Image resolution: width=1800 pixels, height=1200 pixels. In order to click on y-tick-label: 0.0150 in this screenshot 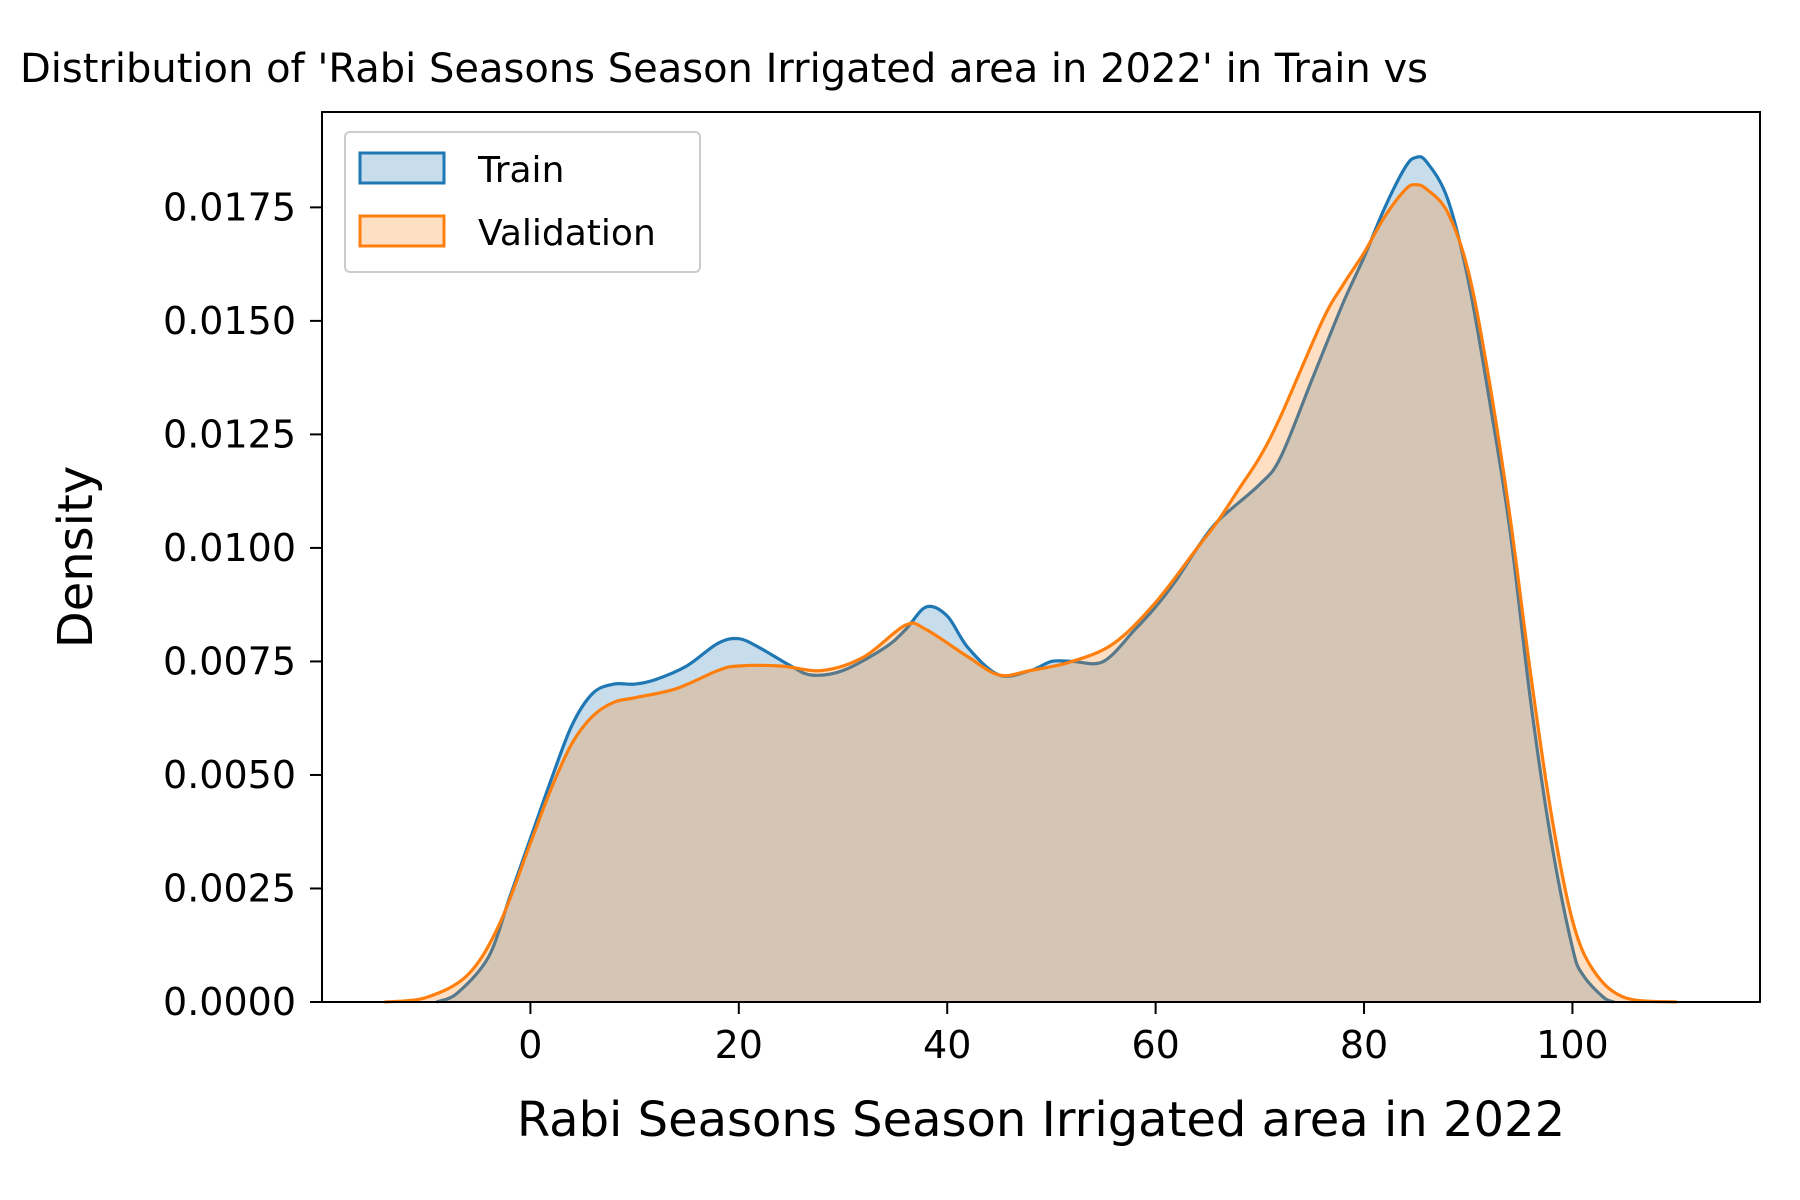, I will do `click(229, 321)`.